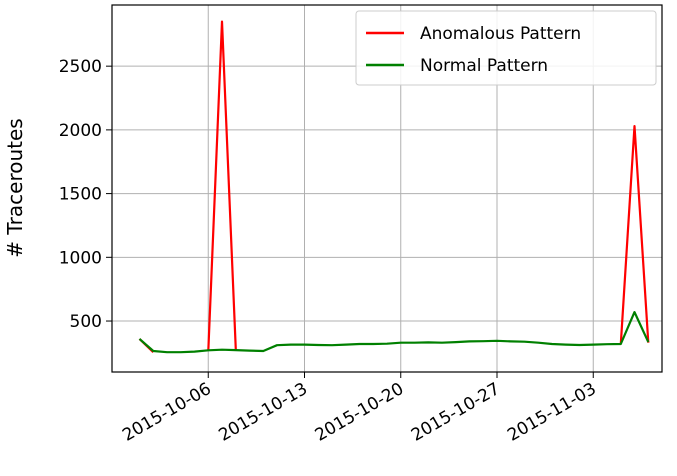 The width and height of the screenshot is (677, 476). What do you see at coordinates (80, 258) in the screenshot?
I see `y-tick-label: 1000` at bounding box center [80, 258].